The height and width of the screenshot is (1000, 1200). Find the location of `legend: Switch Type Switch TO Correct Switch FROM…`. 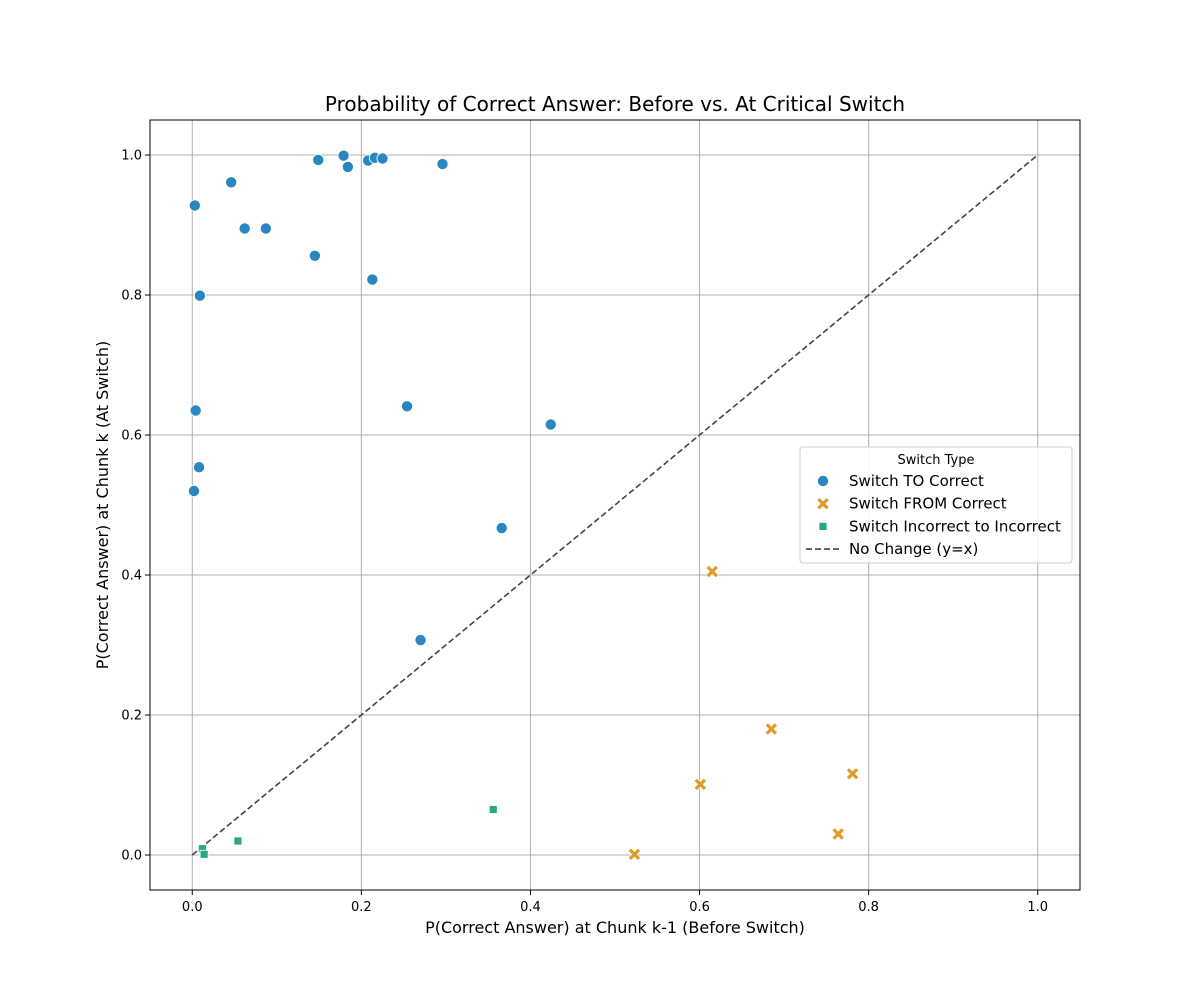

legend: Switch Type Switch TO Correct Switch FROM… is located at coordinates (936, 505).